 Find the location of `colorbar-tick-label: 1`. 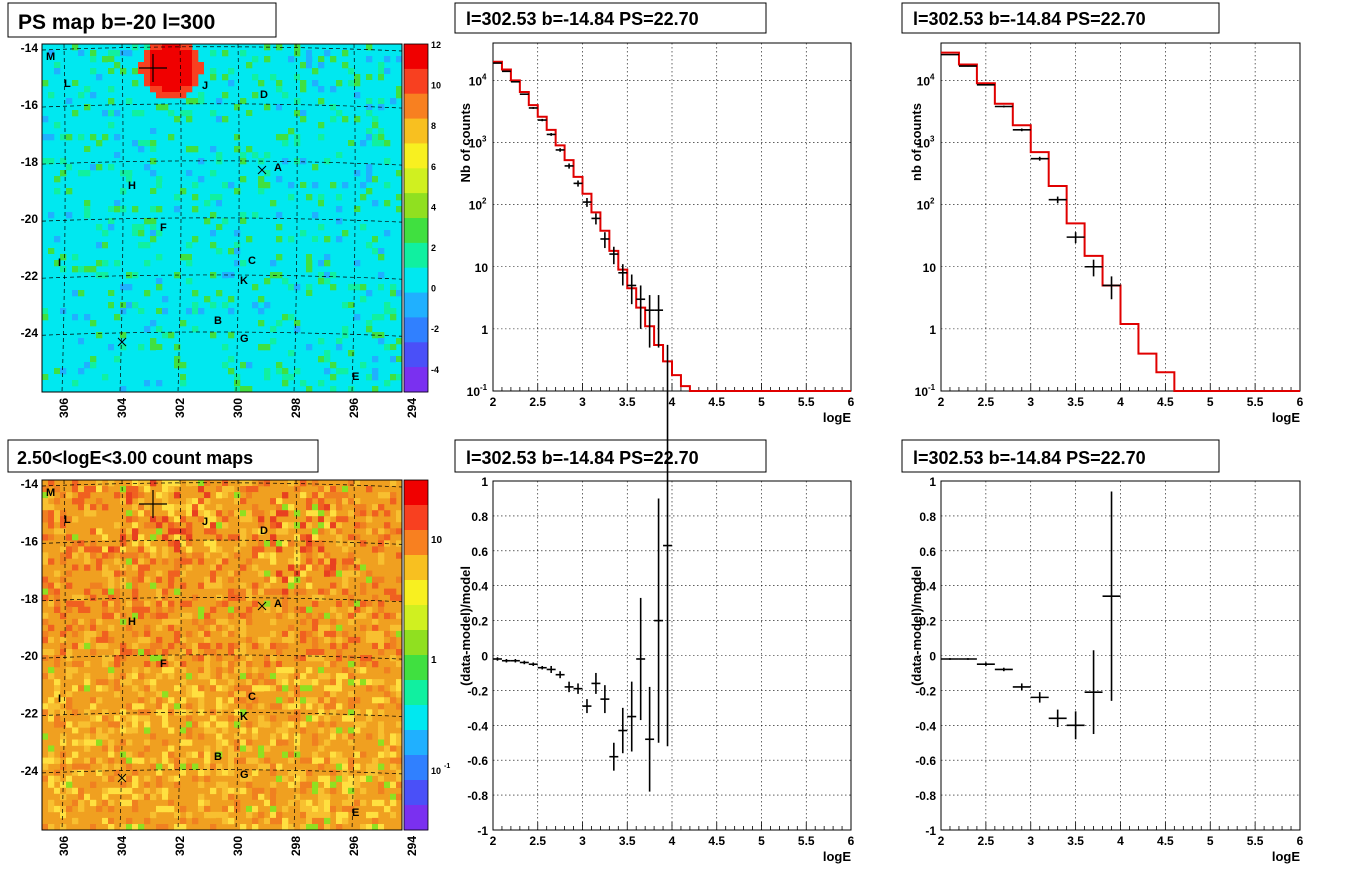

colorbar-tick-label: 1 is located at coordinates (434, 660).